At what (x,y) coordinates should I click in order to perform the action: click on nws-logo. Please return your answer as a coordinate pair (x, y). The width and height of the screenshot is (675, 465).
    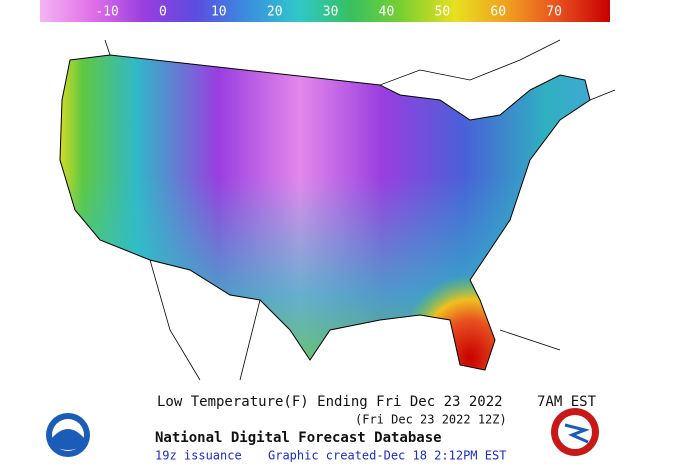
    Looking at the image, I should click on (575, 432).